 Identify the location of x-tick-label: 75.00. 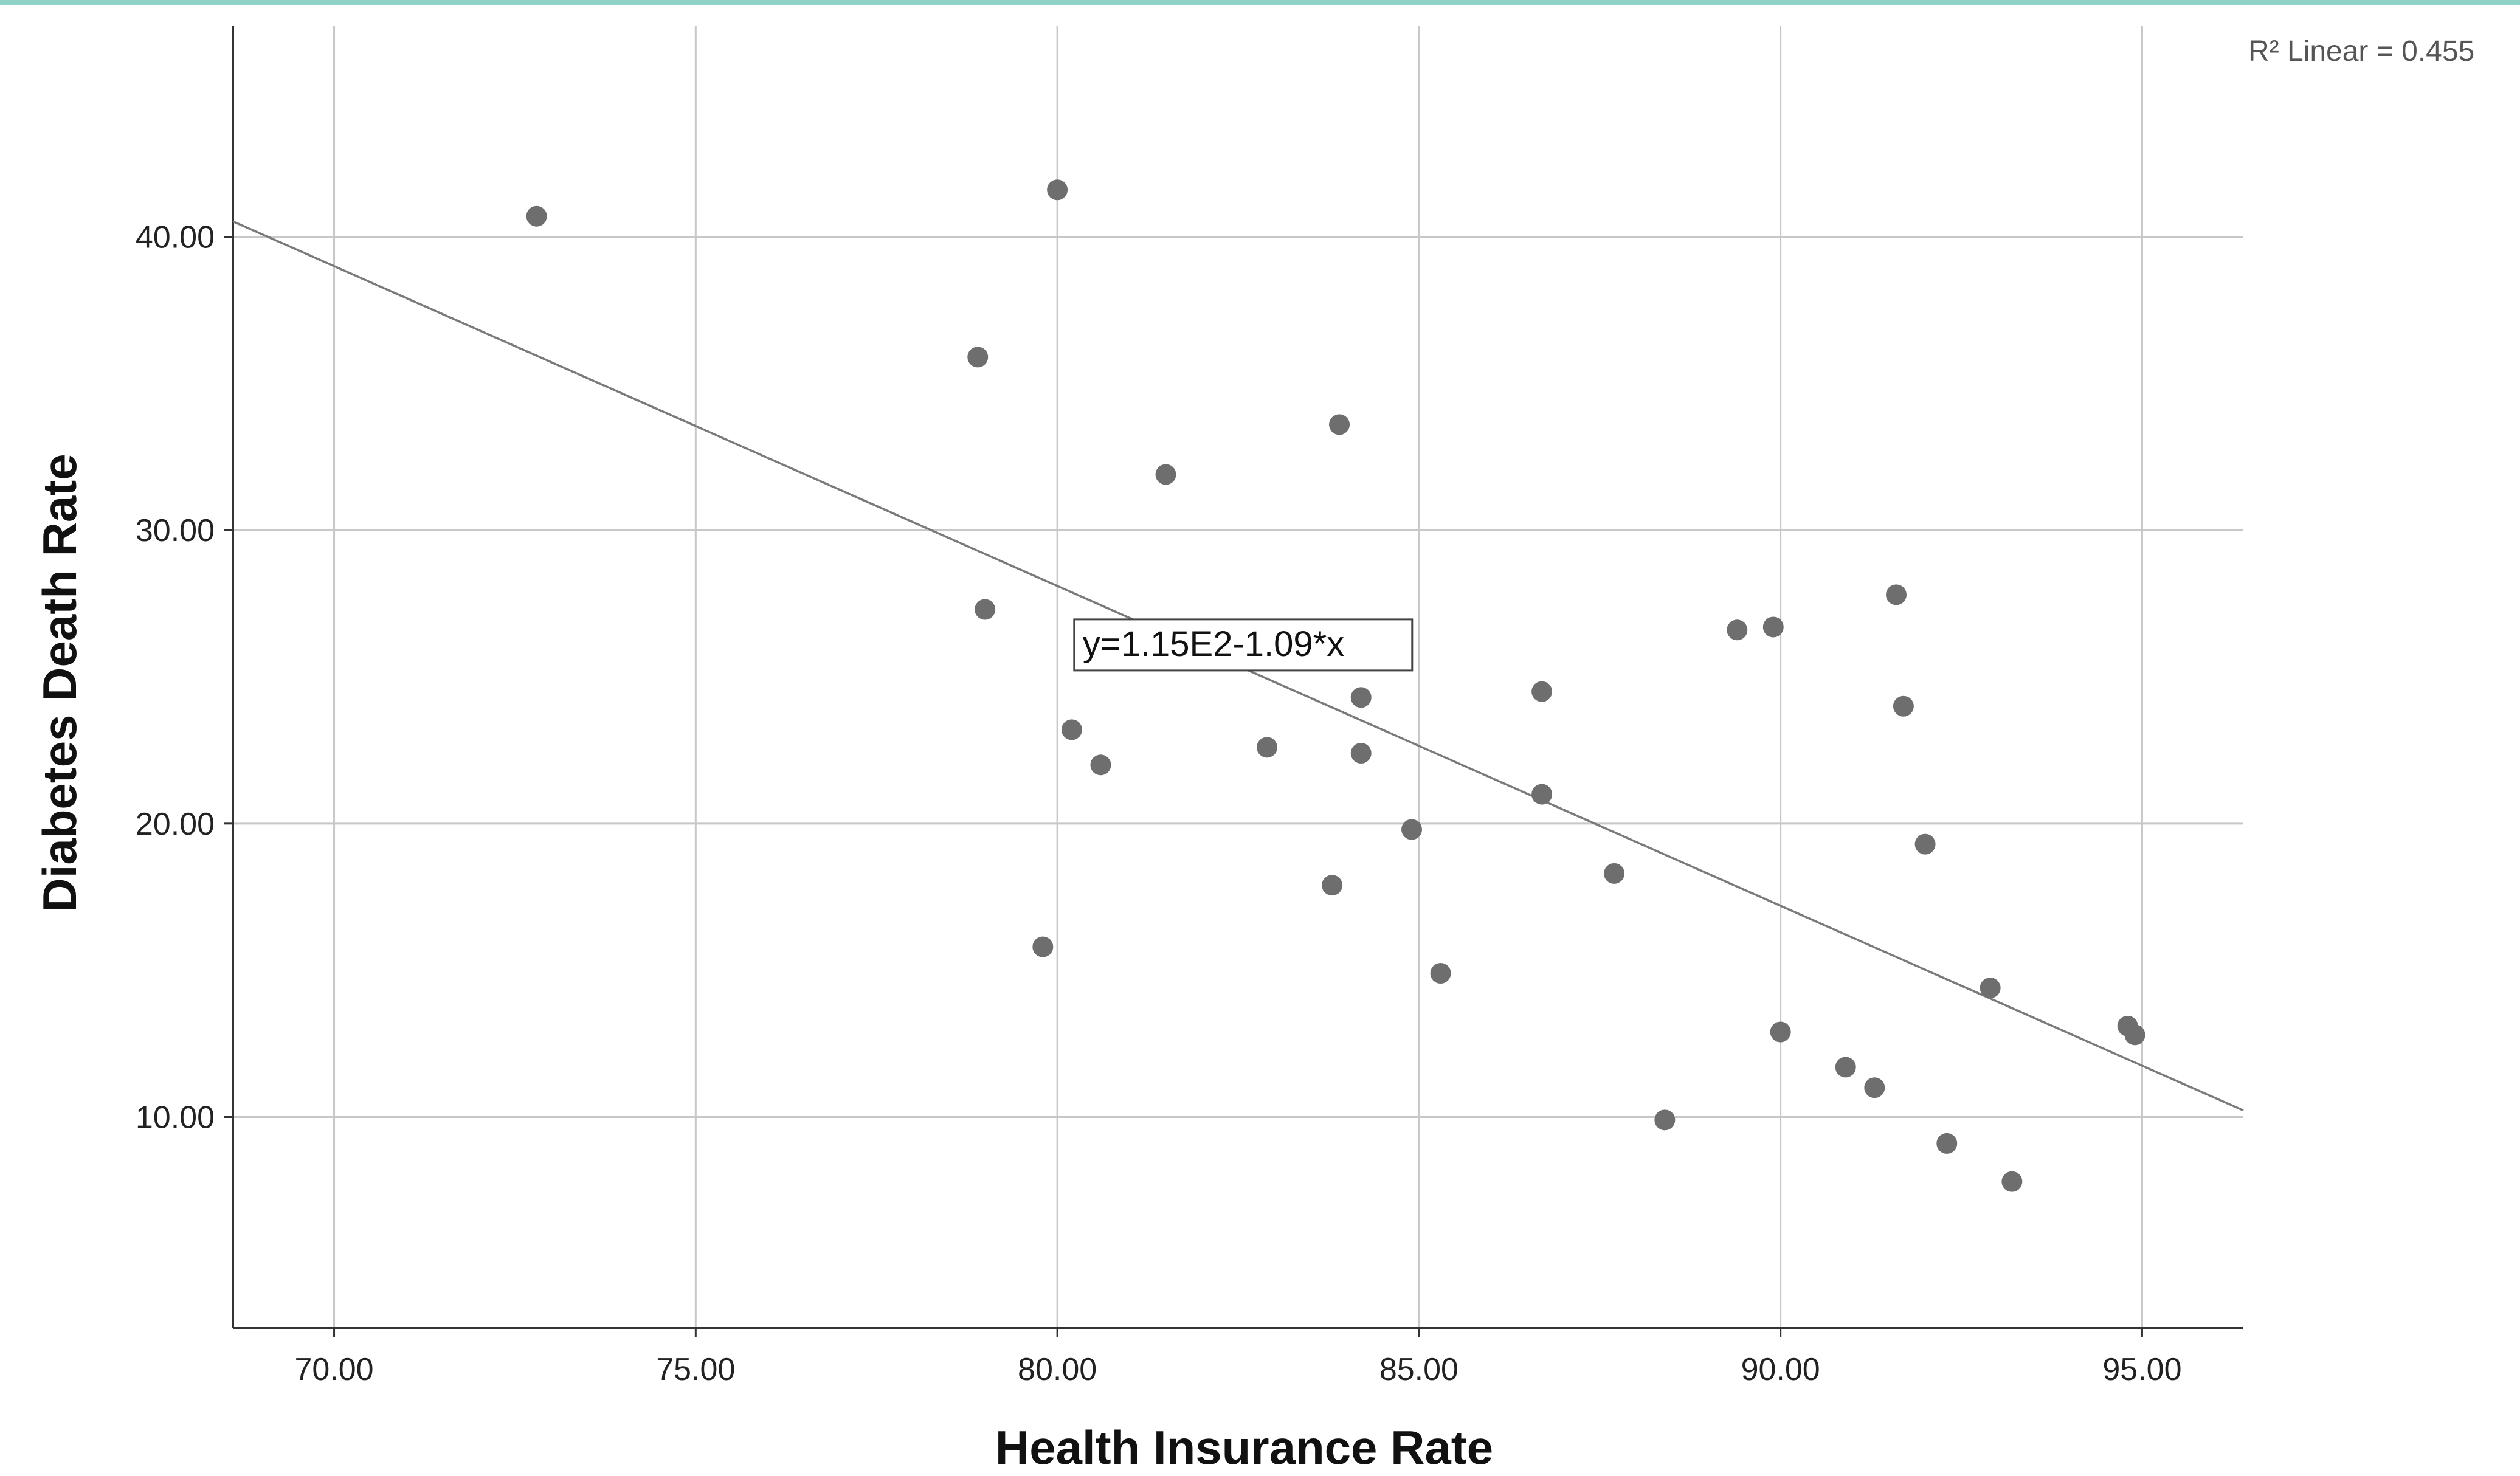
(695, 1369).